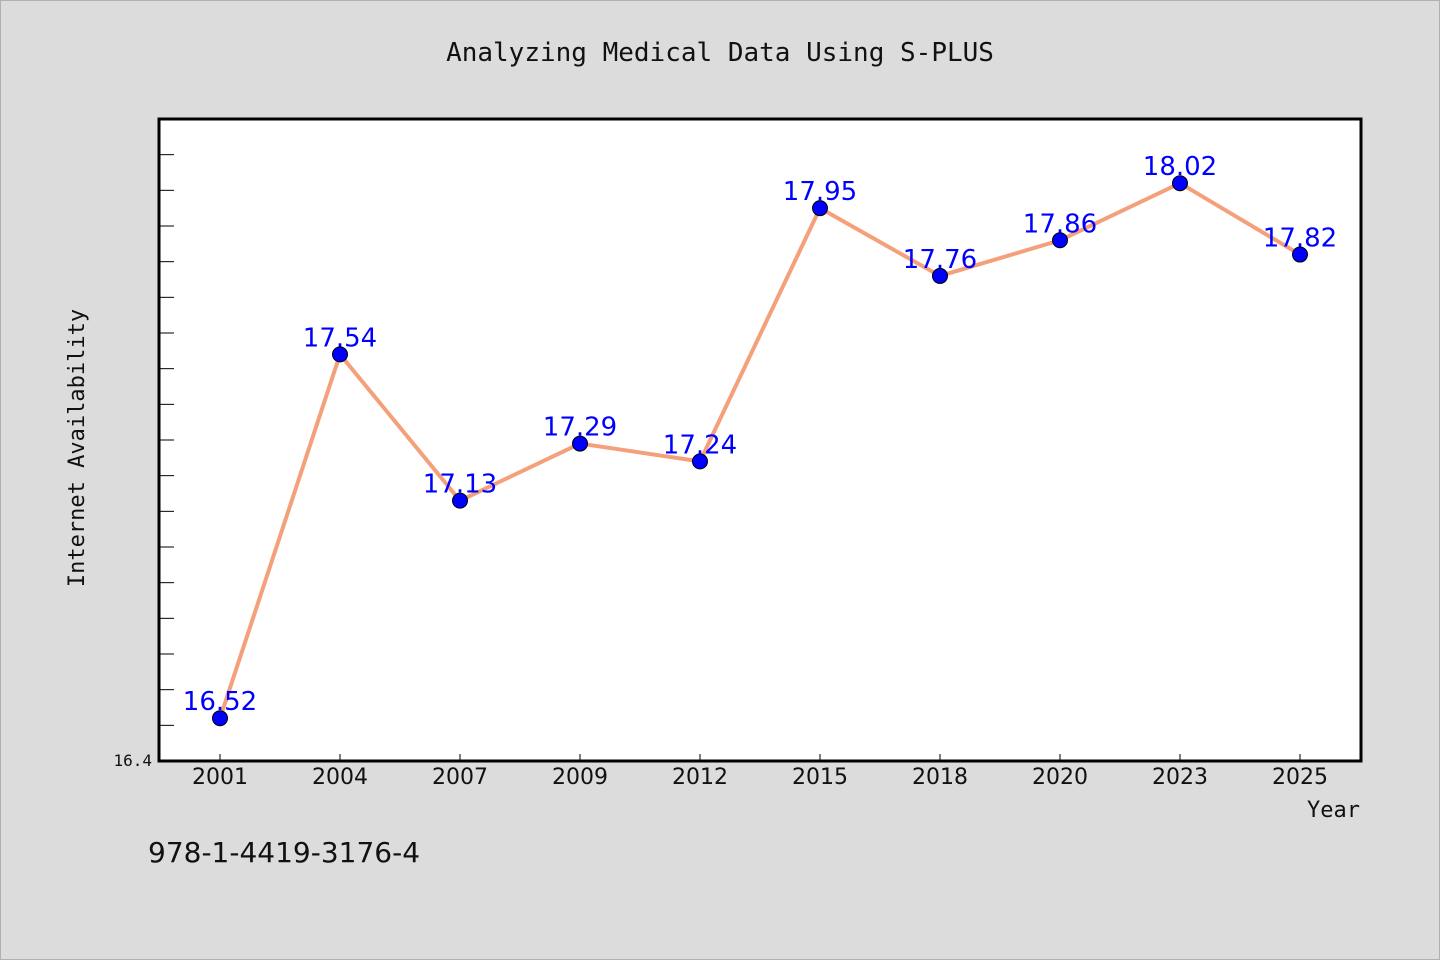  What do you see at coordinates (700, 777) in the screenshot?
I see `x-tick-label: 2012` at bounding box center [700, 777].